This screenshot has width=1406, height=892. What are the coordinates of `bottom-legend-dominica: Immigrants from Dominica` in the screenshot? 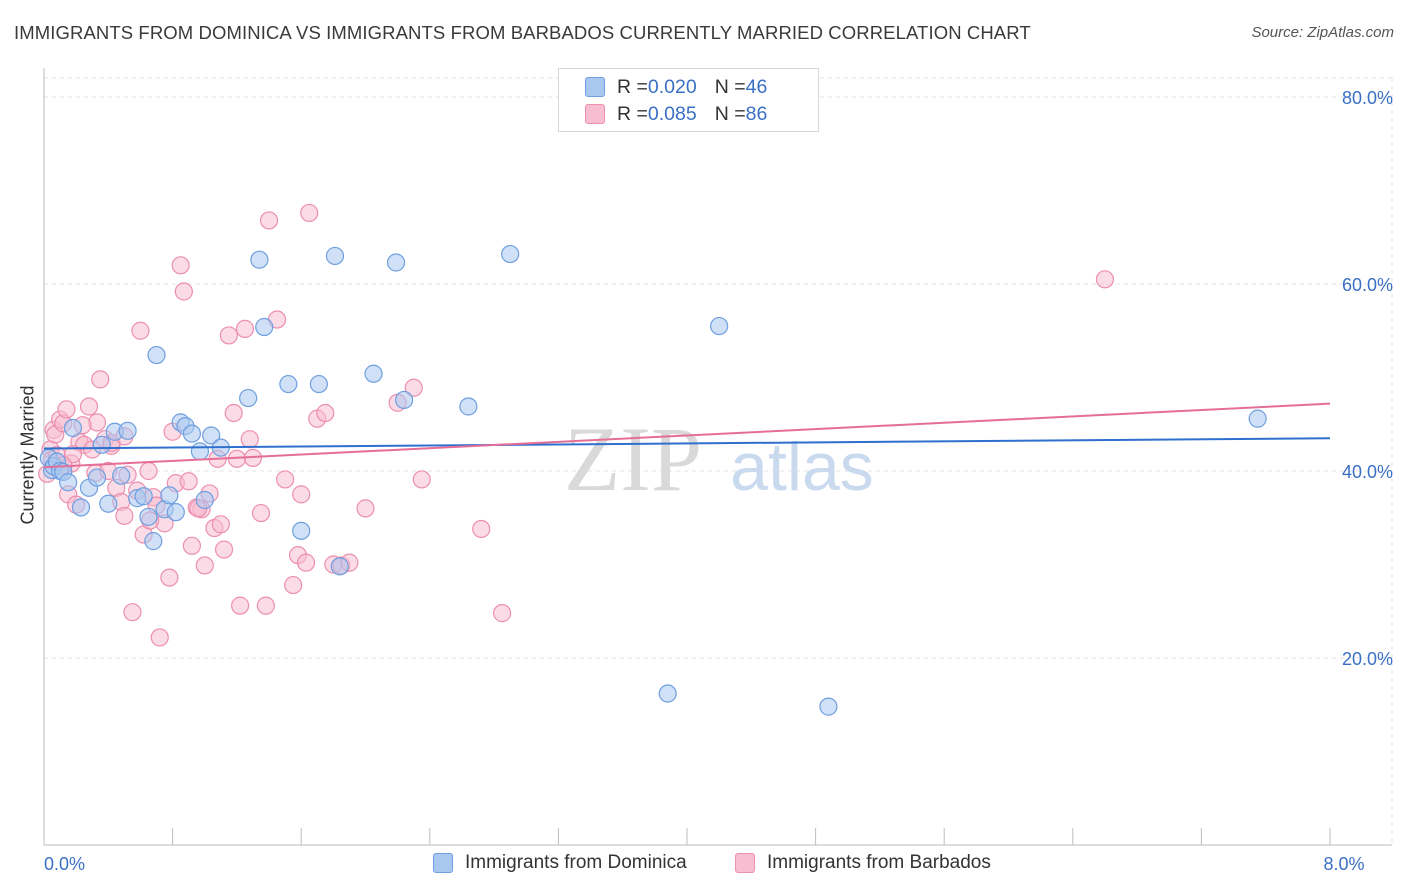 It's located at (560, 863).